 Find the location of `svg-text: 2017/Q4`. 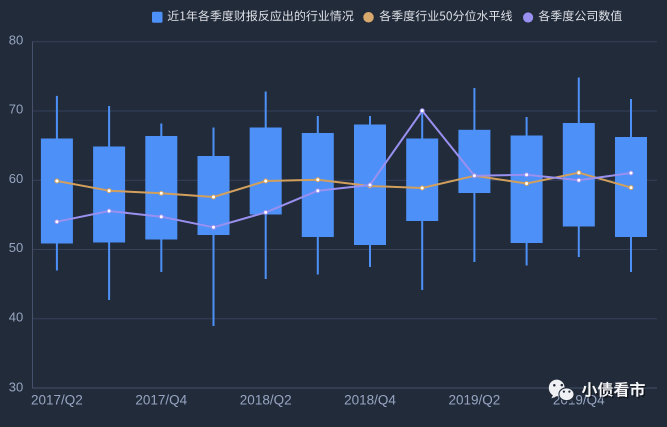

svg-text: 2017/Q4 is located at coordinates (161, 400).